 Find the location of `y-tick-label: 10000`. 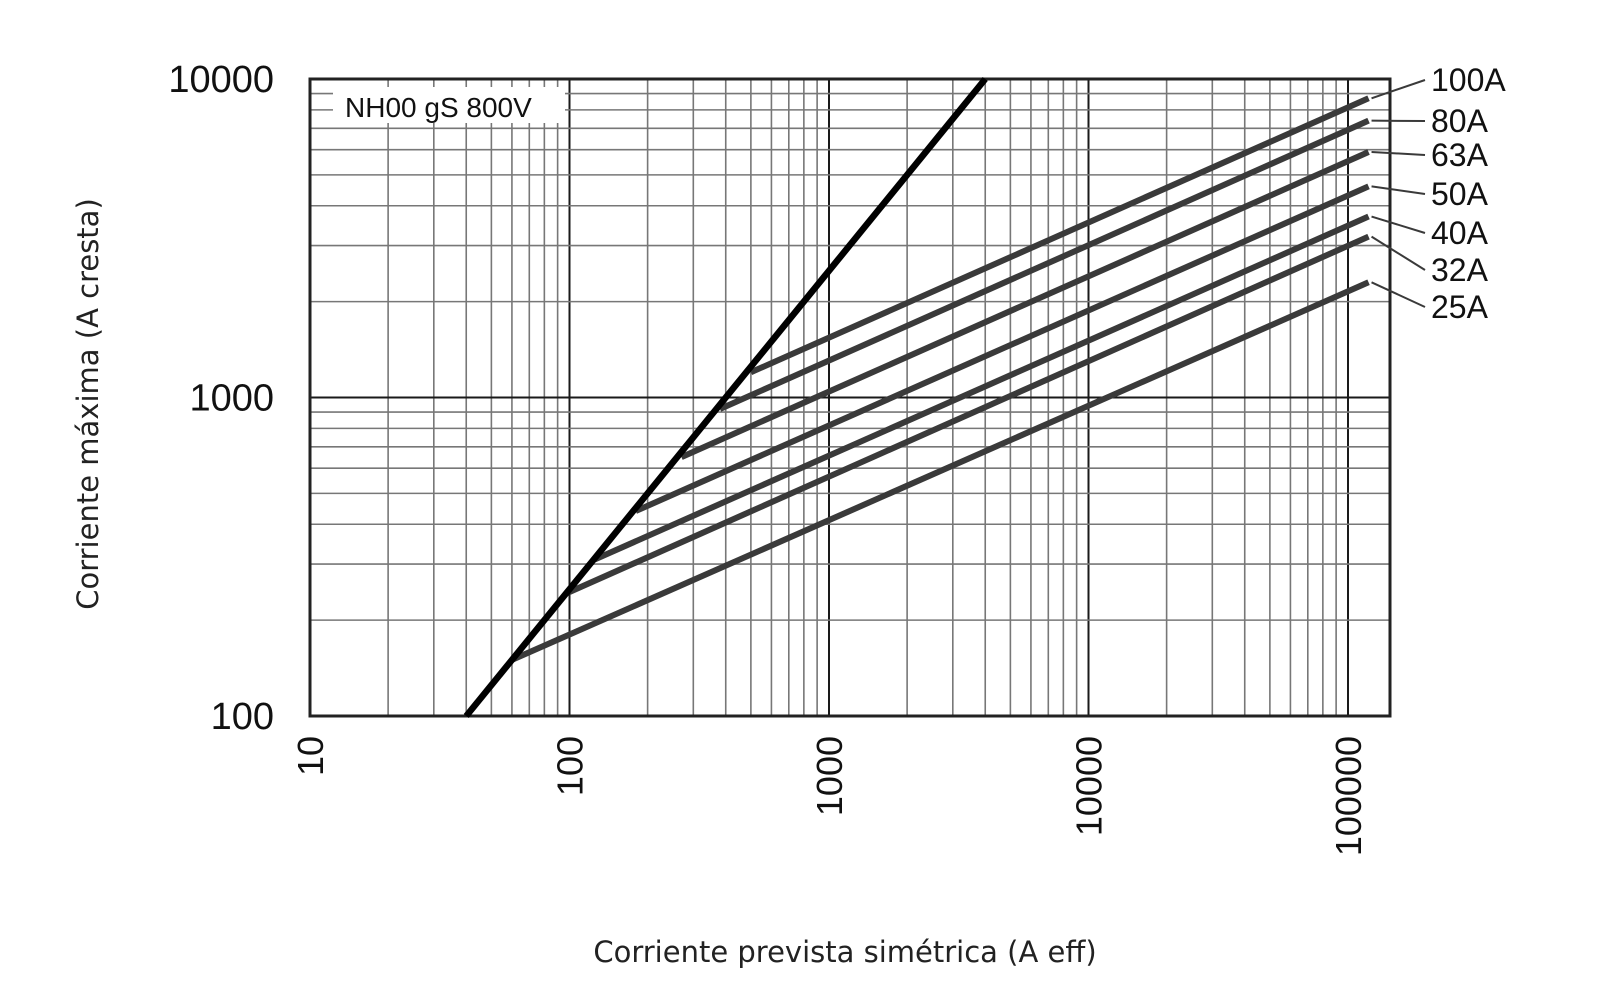

y-tick-label: 10000 is located at coordinates (221, 80).